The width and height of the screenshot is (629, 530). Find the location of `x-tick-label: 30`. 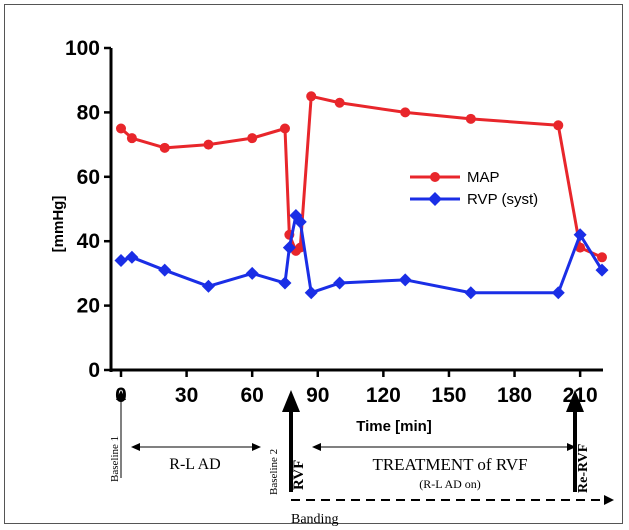

x-tick-label: 30 is located at coordinates (186, 395).